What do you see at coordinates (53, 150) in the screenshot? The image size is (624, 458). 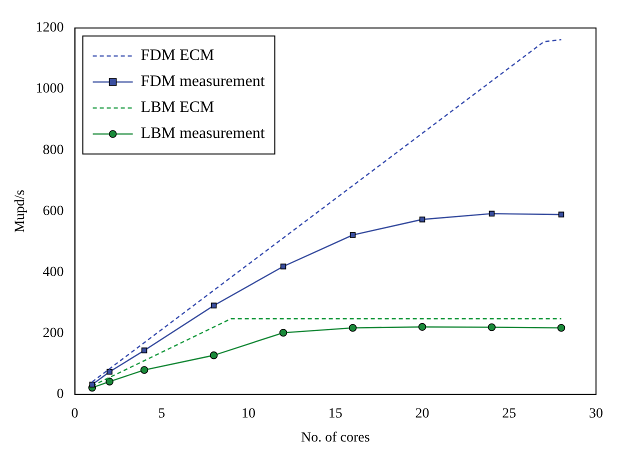 I see `y-tick-label: 800` at bounding box center [53, 150].